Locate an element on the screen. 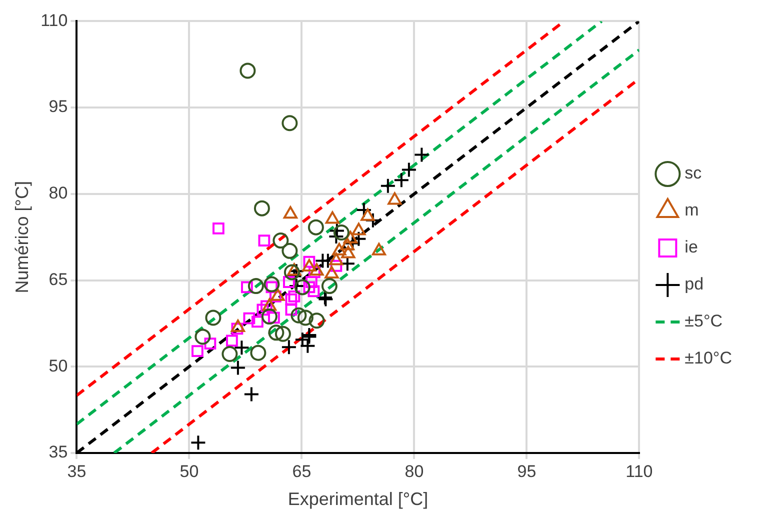 The width and height of the screenshot is (760, 523). y-axis-title: Numérico [°C] is located at coordinates (22, 237).